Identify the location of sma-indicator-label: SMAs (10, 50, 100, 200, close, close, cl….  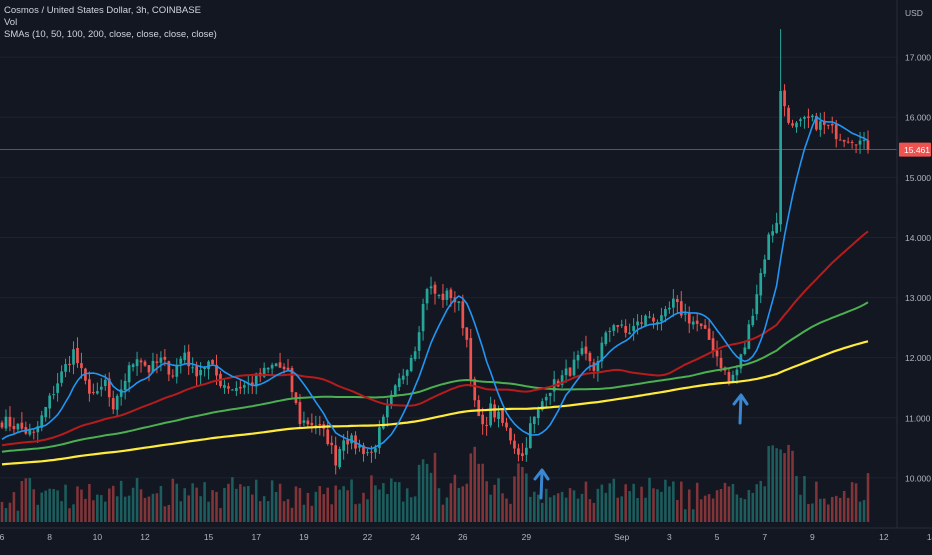
(110, 34).